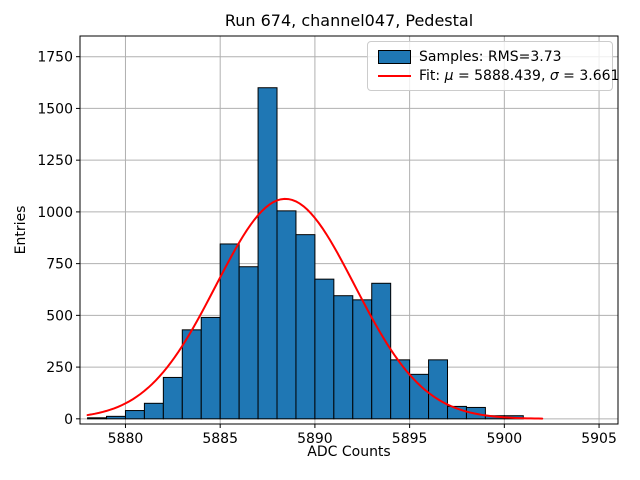 The width and height of the screenshot is (640, 480). Describe the element at coordinates (432, 75) in the screenshot. I see `legend-fit-prefix: Fit:` at that location.